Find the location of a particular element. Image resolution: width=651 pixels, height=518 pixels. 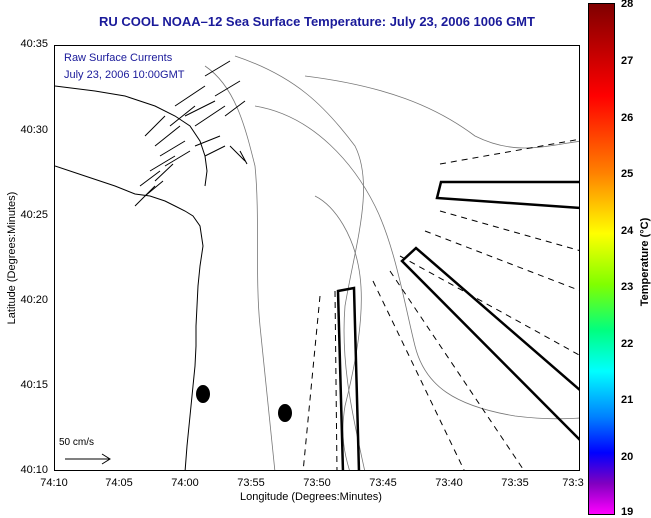

y-tick-label: 40:35 is located at coordinates (34, 44).